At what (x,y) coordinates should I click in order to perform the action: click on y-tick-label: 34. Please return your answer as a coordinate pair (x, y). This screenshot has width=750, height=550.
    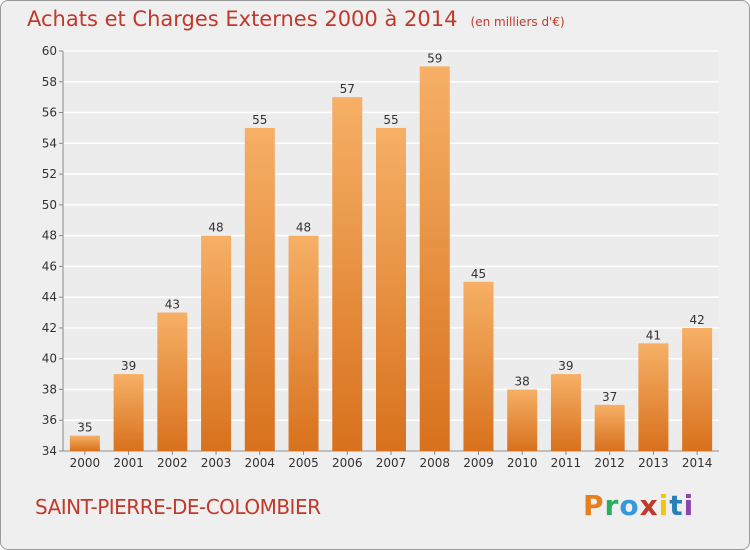
    Looking at the image, I should click on (49, 451).